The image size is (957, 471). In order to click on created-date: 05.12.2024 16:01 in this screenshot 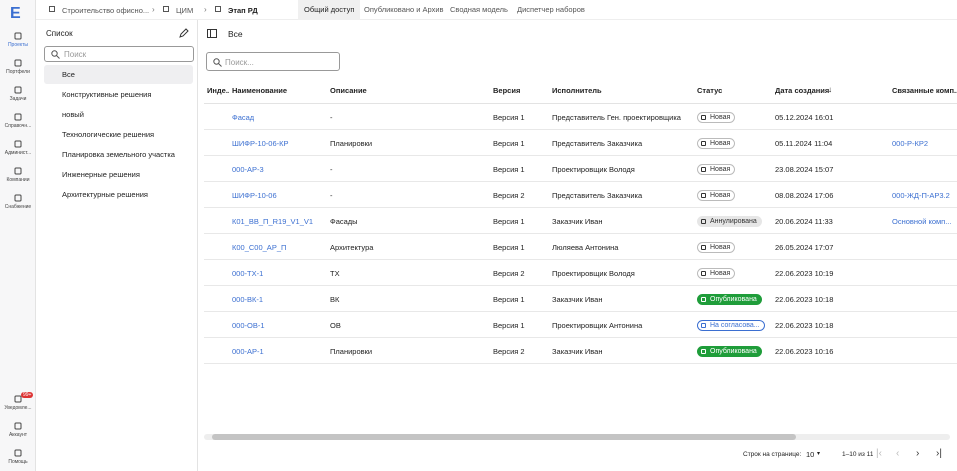, I will do `click(804, 117)`.